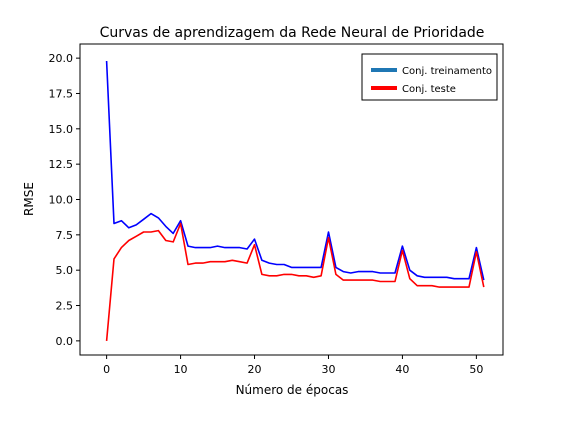 The width and height of the screenshot is (561, 421). I want to click on y-tick-label: 10.0, so click(61, 200).